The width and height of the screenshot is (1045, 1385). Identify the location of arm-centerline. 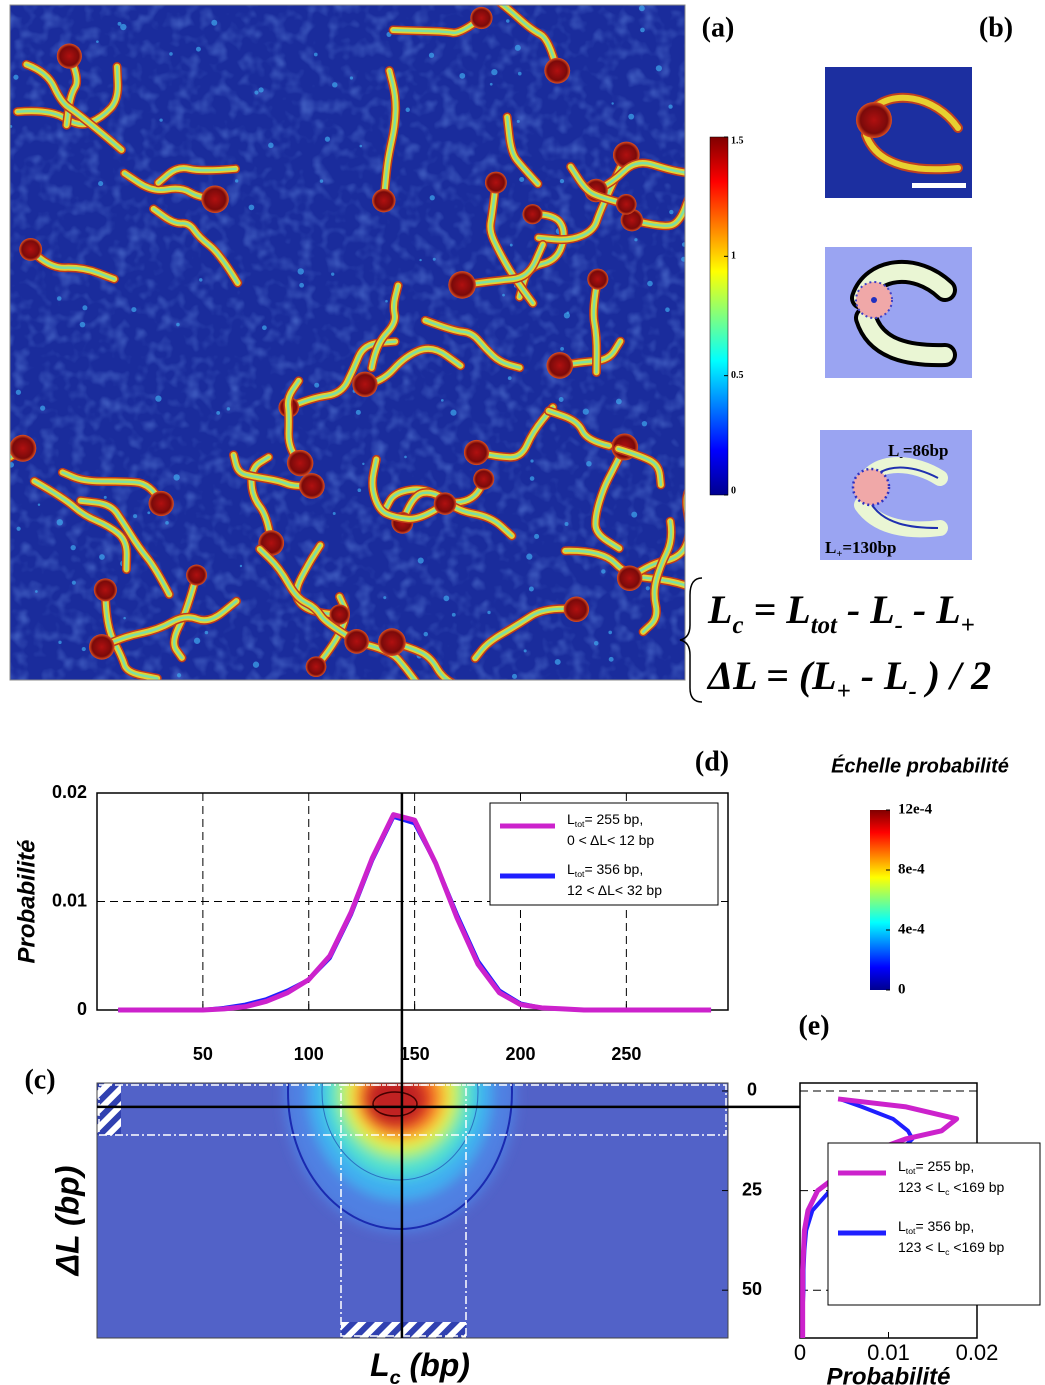
(905, 516).